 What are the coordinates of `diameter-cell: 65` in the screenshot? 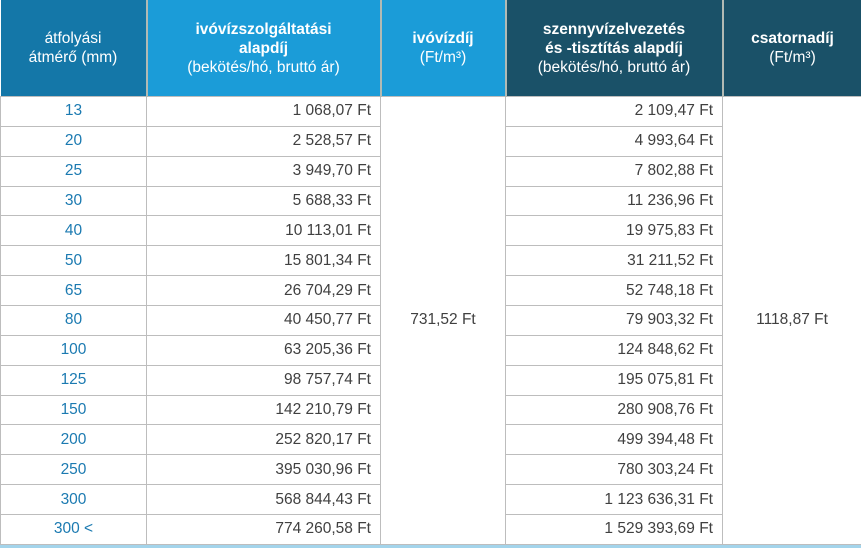 It's located at (74, 291).